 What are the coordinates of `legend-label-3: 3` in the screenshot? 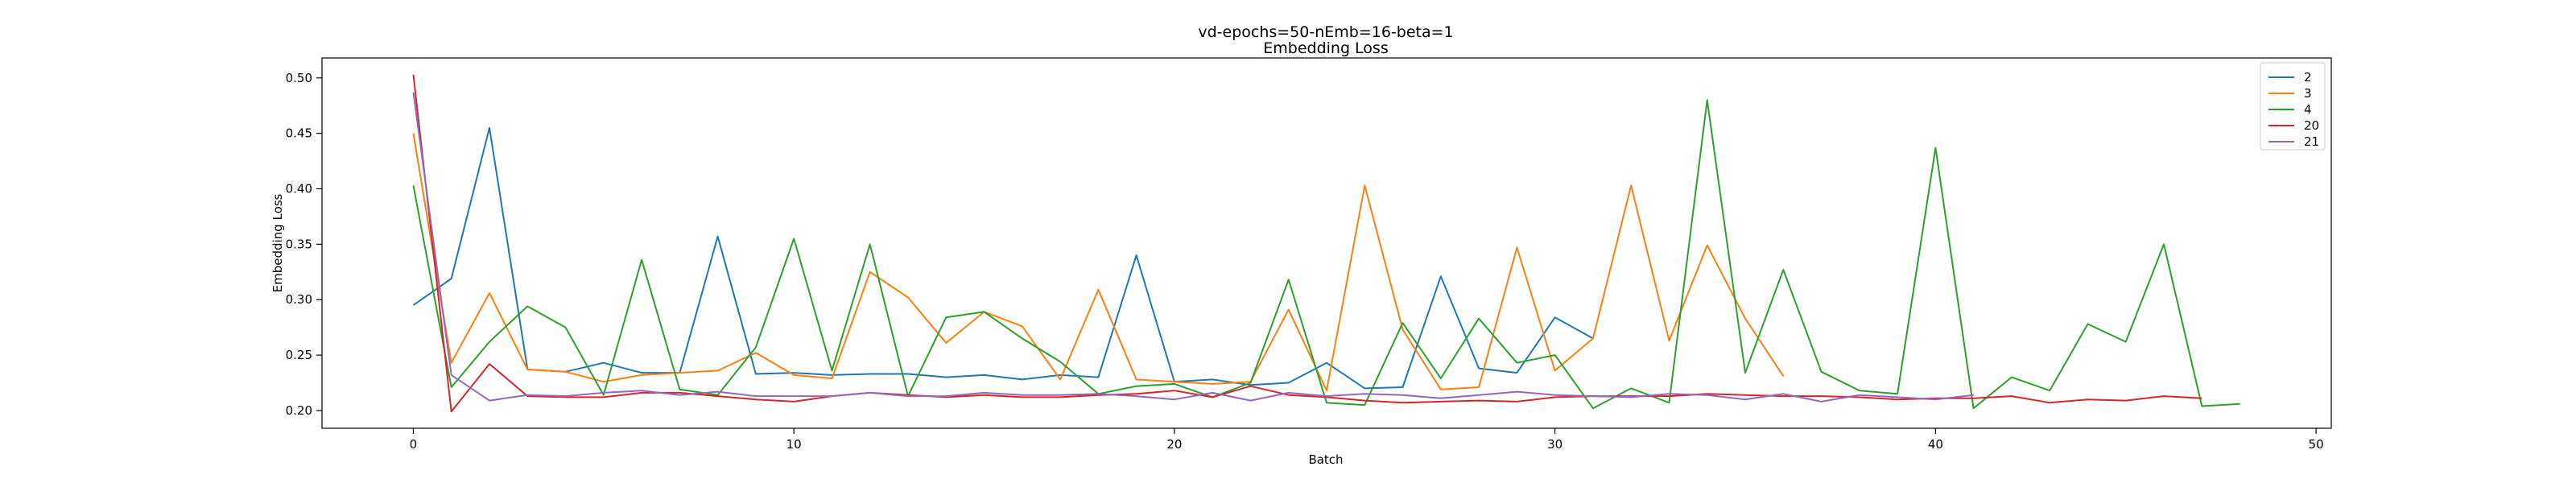 It's located at (2308, 93).